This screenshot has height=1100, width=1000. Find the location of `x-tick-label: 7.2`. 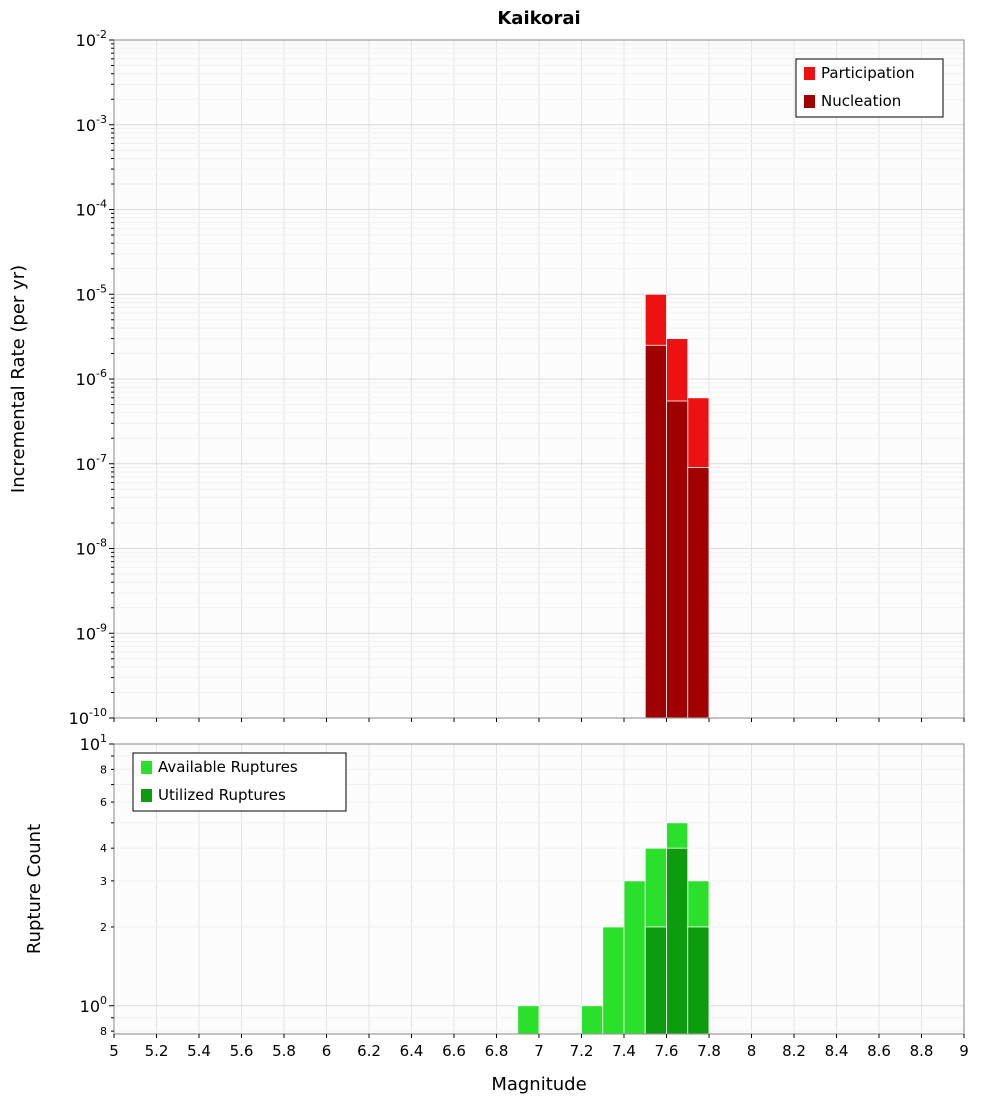

x-tick-label: 7.2 is located at coordinates (582, 1051).